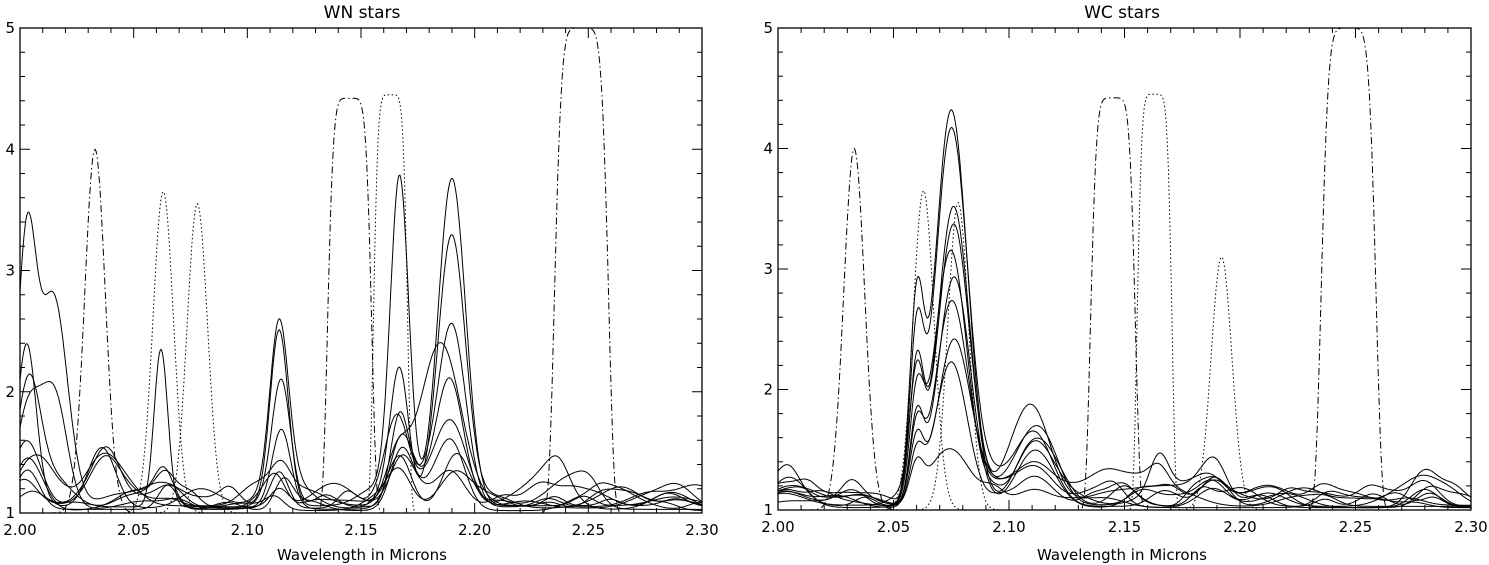 Image resolution: width=1489 pixels, height=565 pixels. I want to click on chart-title: WN stars, so click(362, 13).